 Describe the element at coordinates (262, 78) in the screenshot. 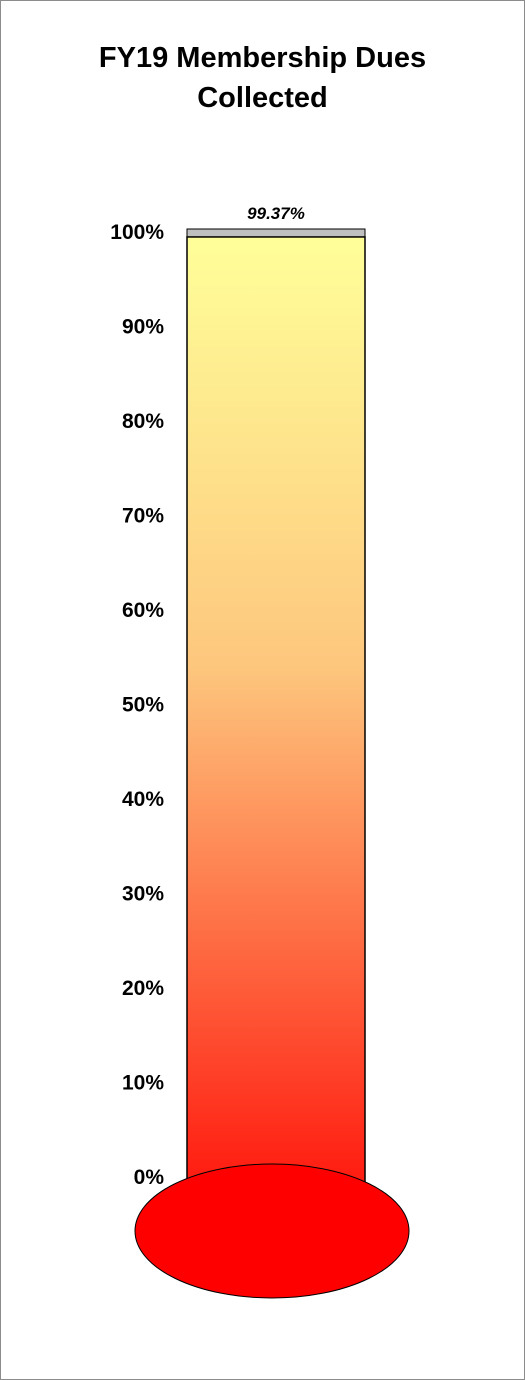

I see `chart-title: FY19 Membership Dues Collected` at that location.